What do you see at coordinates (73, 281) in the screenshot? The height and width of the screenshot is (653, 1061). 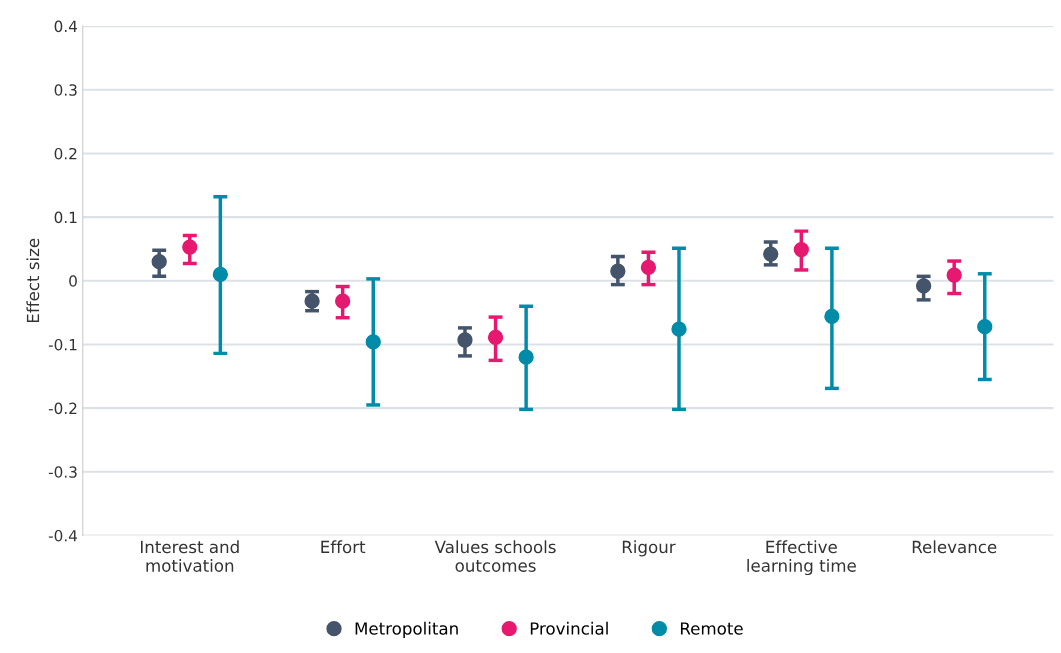 I see `y-tick-label: 0` at bounding box center [73, 281].